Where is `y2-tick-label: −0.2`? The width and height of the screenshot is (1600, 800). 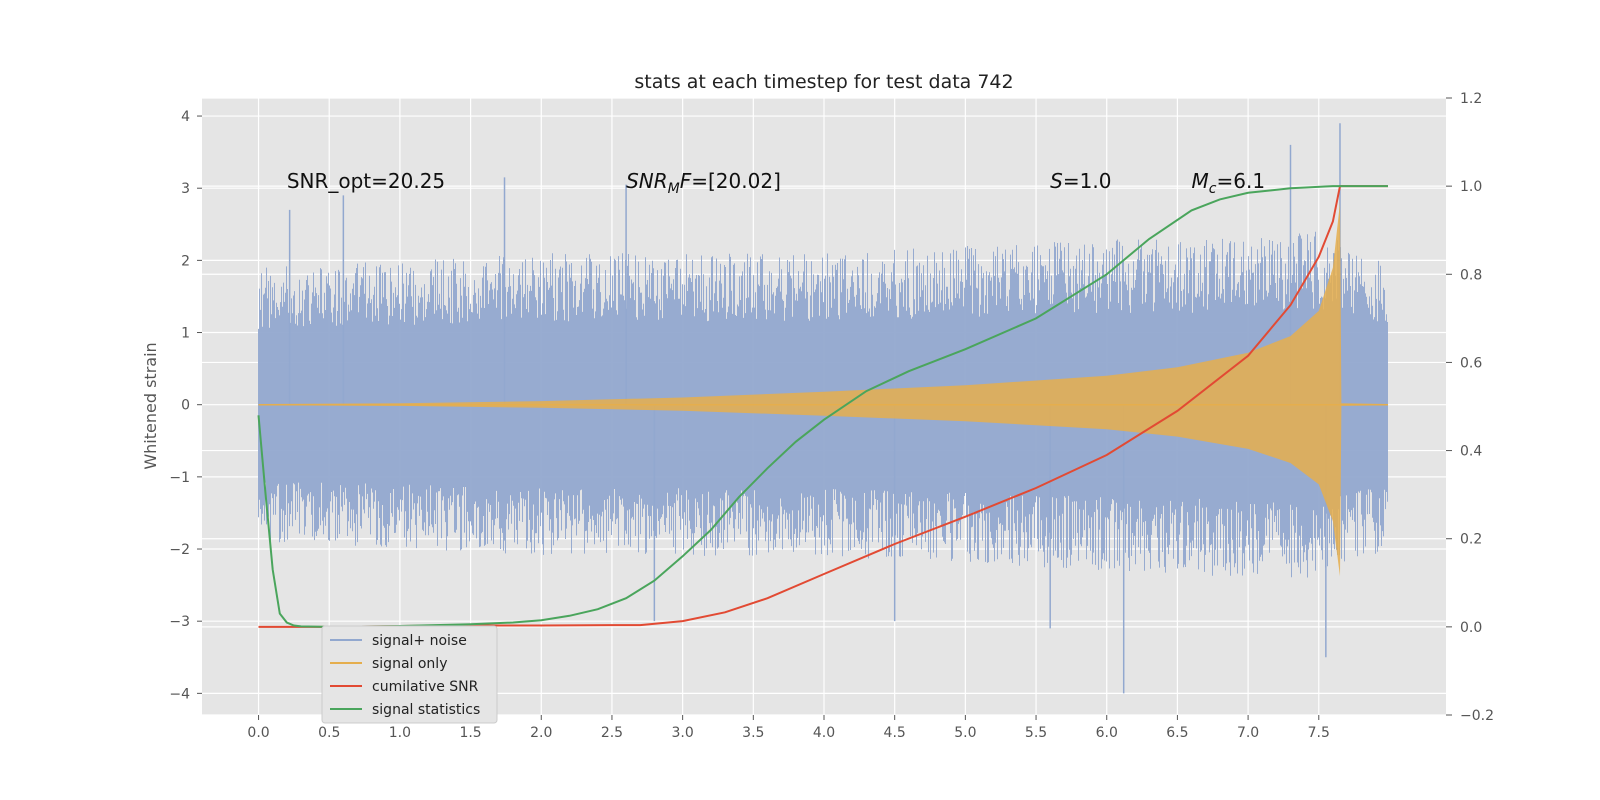
y2-tick-label: −0.2 is located at coordinates (1477, 716).